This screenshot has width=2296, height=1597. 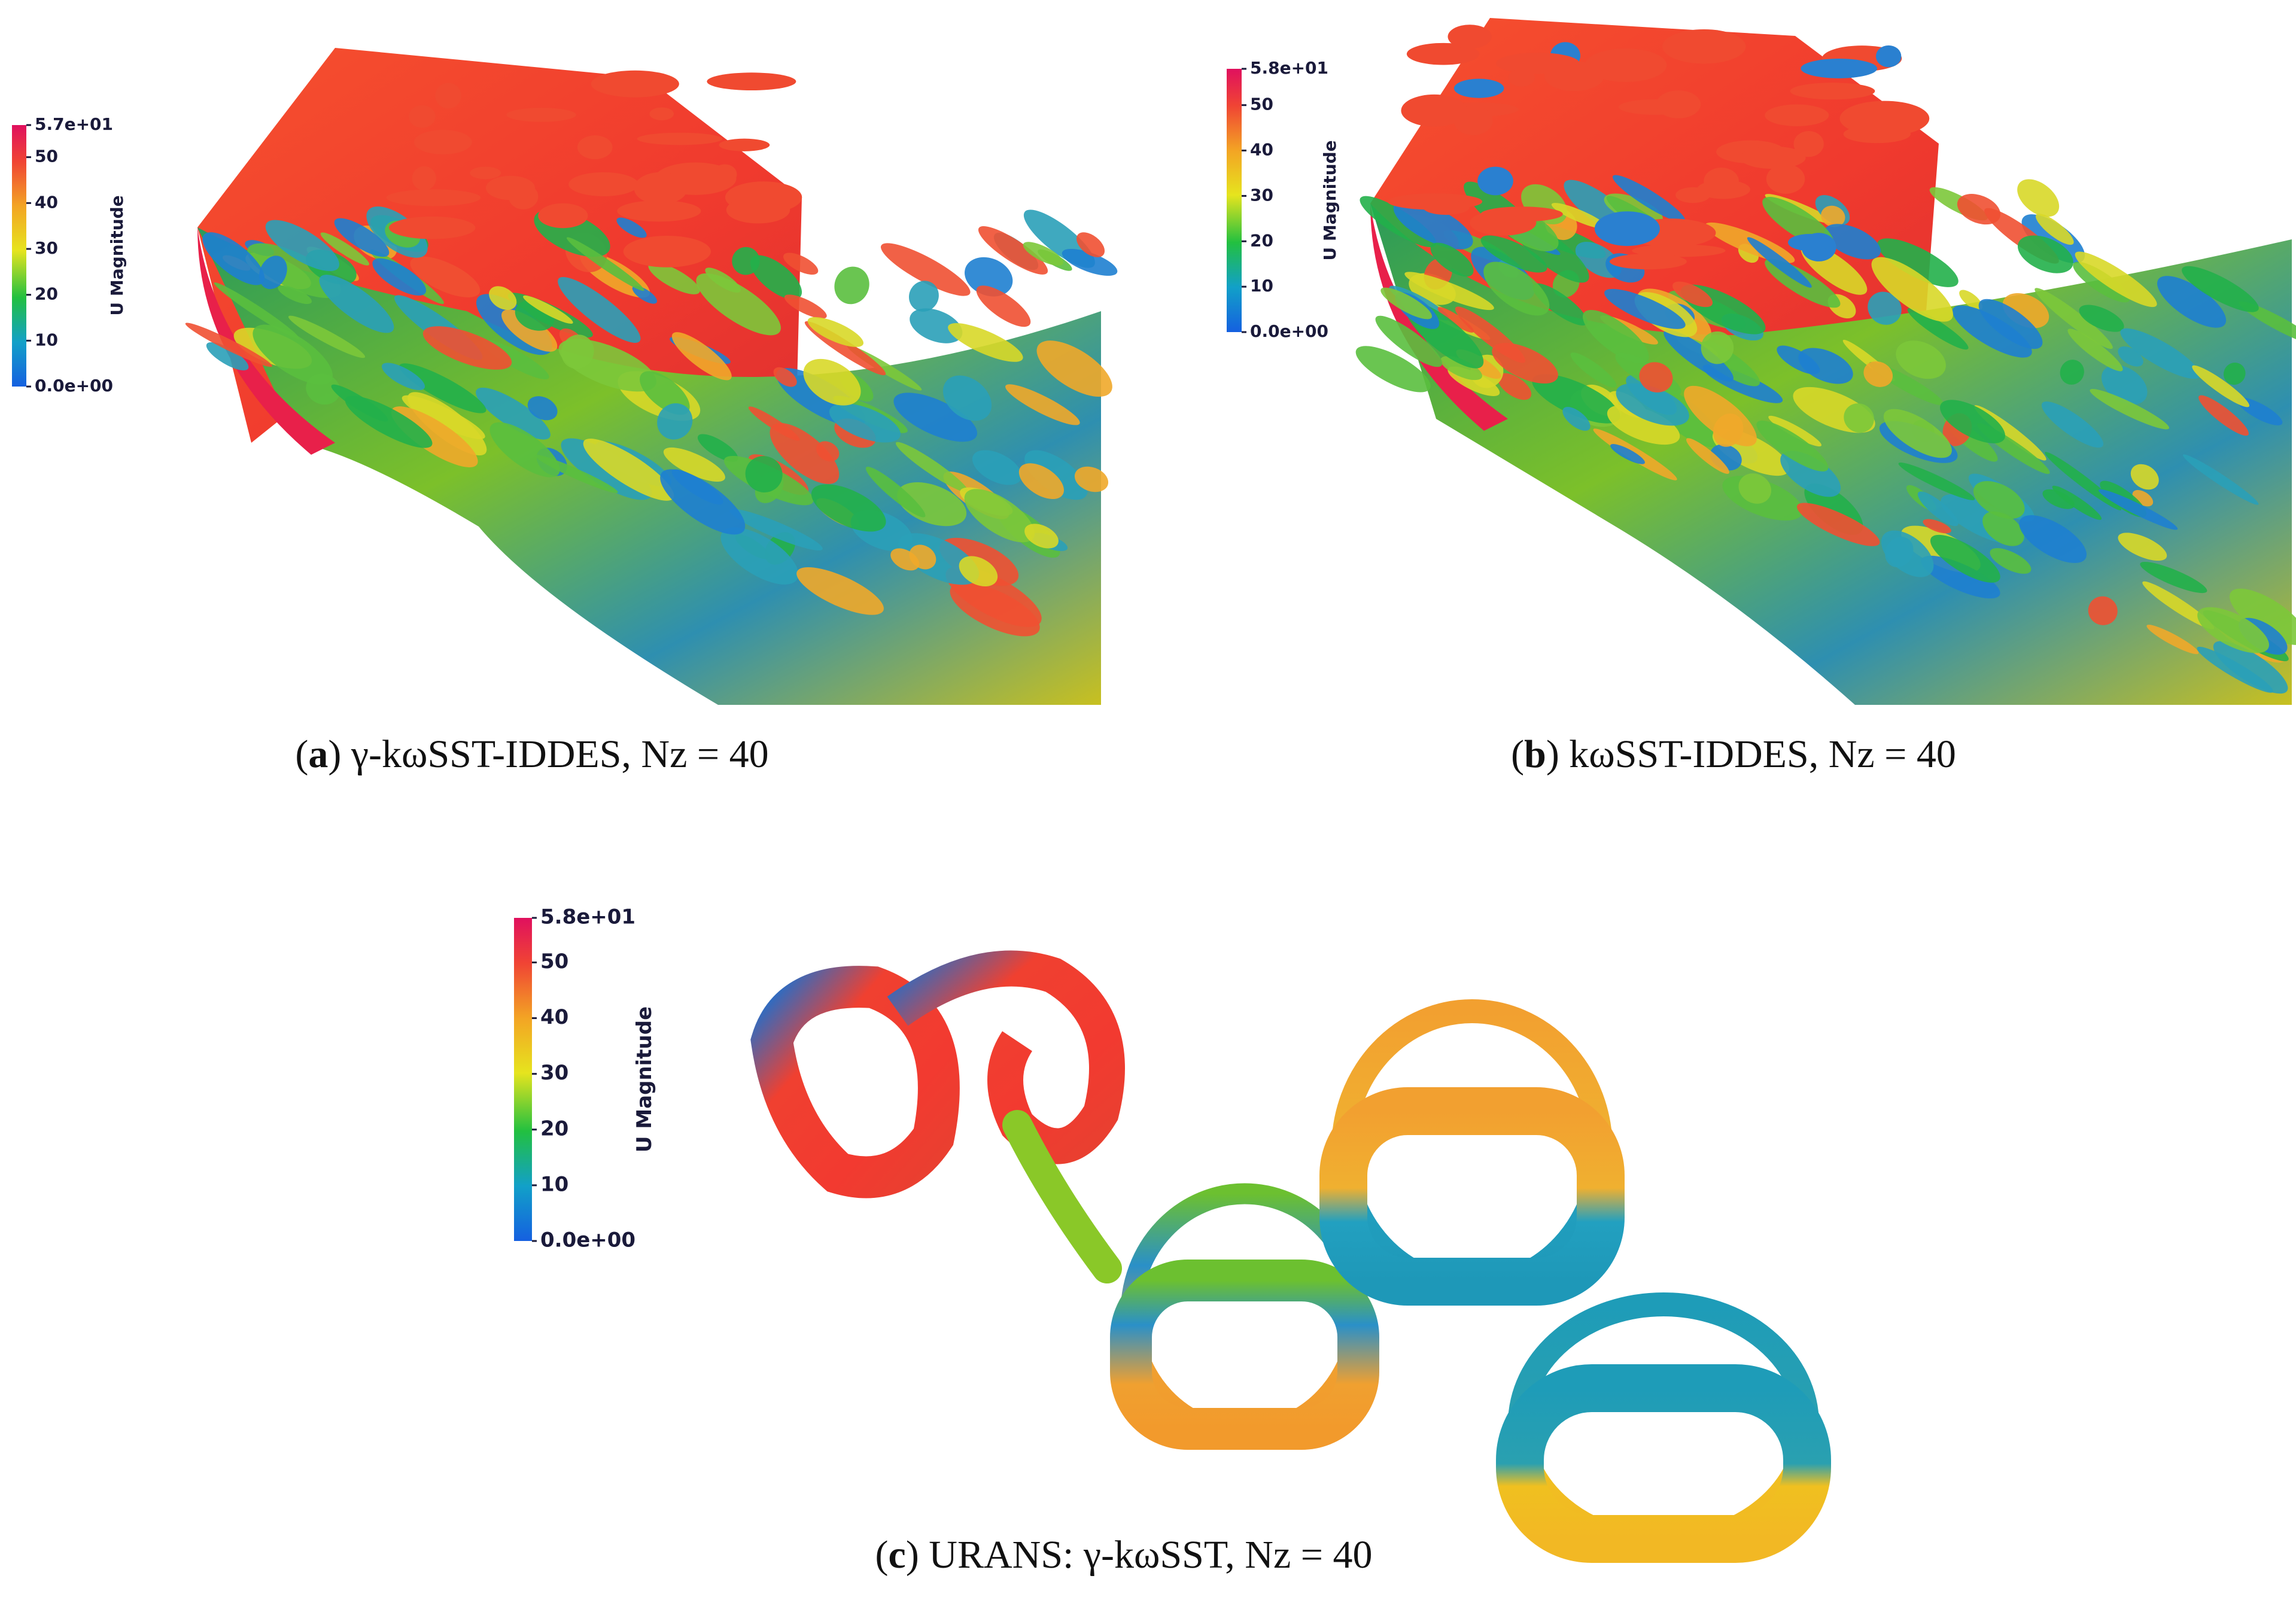 What do you see at coordinates (548, 754) in the screenshot?
I see `caption-text: ) γ-kωSST-IDDES, Nz = 40` at bounding box center [548, 754].